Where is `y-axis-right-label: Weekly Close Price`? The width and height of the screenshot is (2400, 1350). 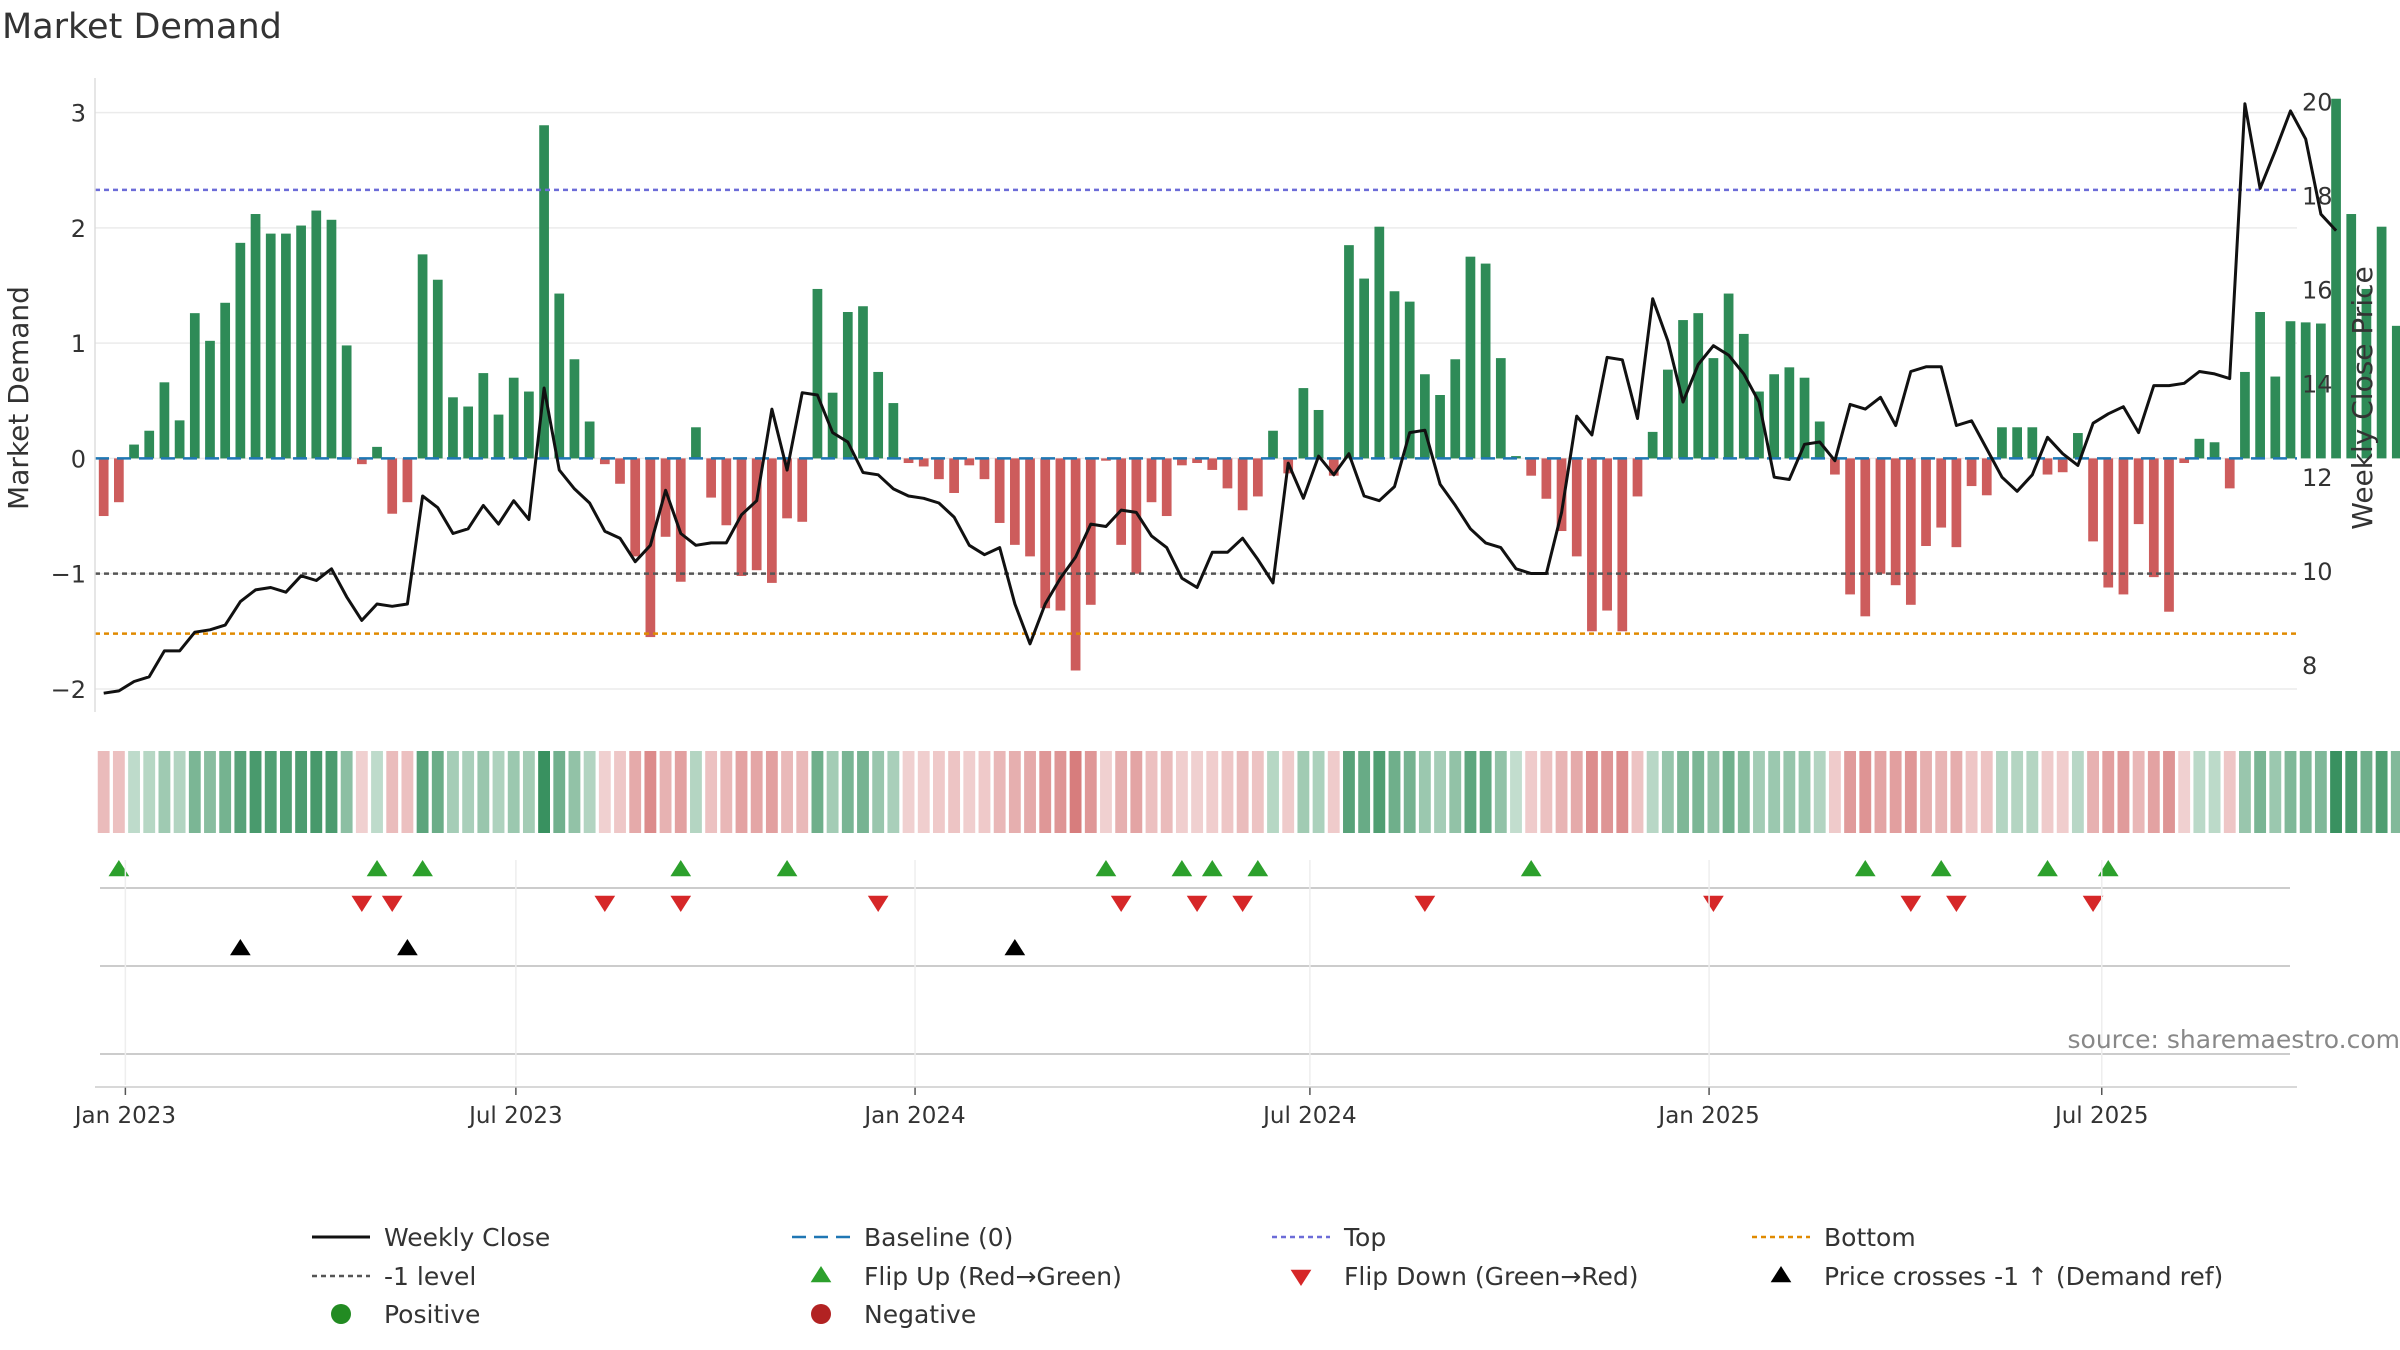
y-axis-right-label: Weekly Close Price is located at coordinates (2362, 397).